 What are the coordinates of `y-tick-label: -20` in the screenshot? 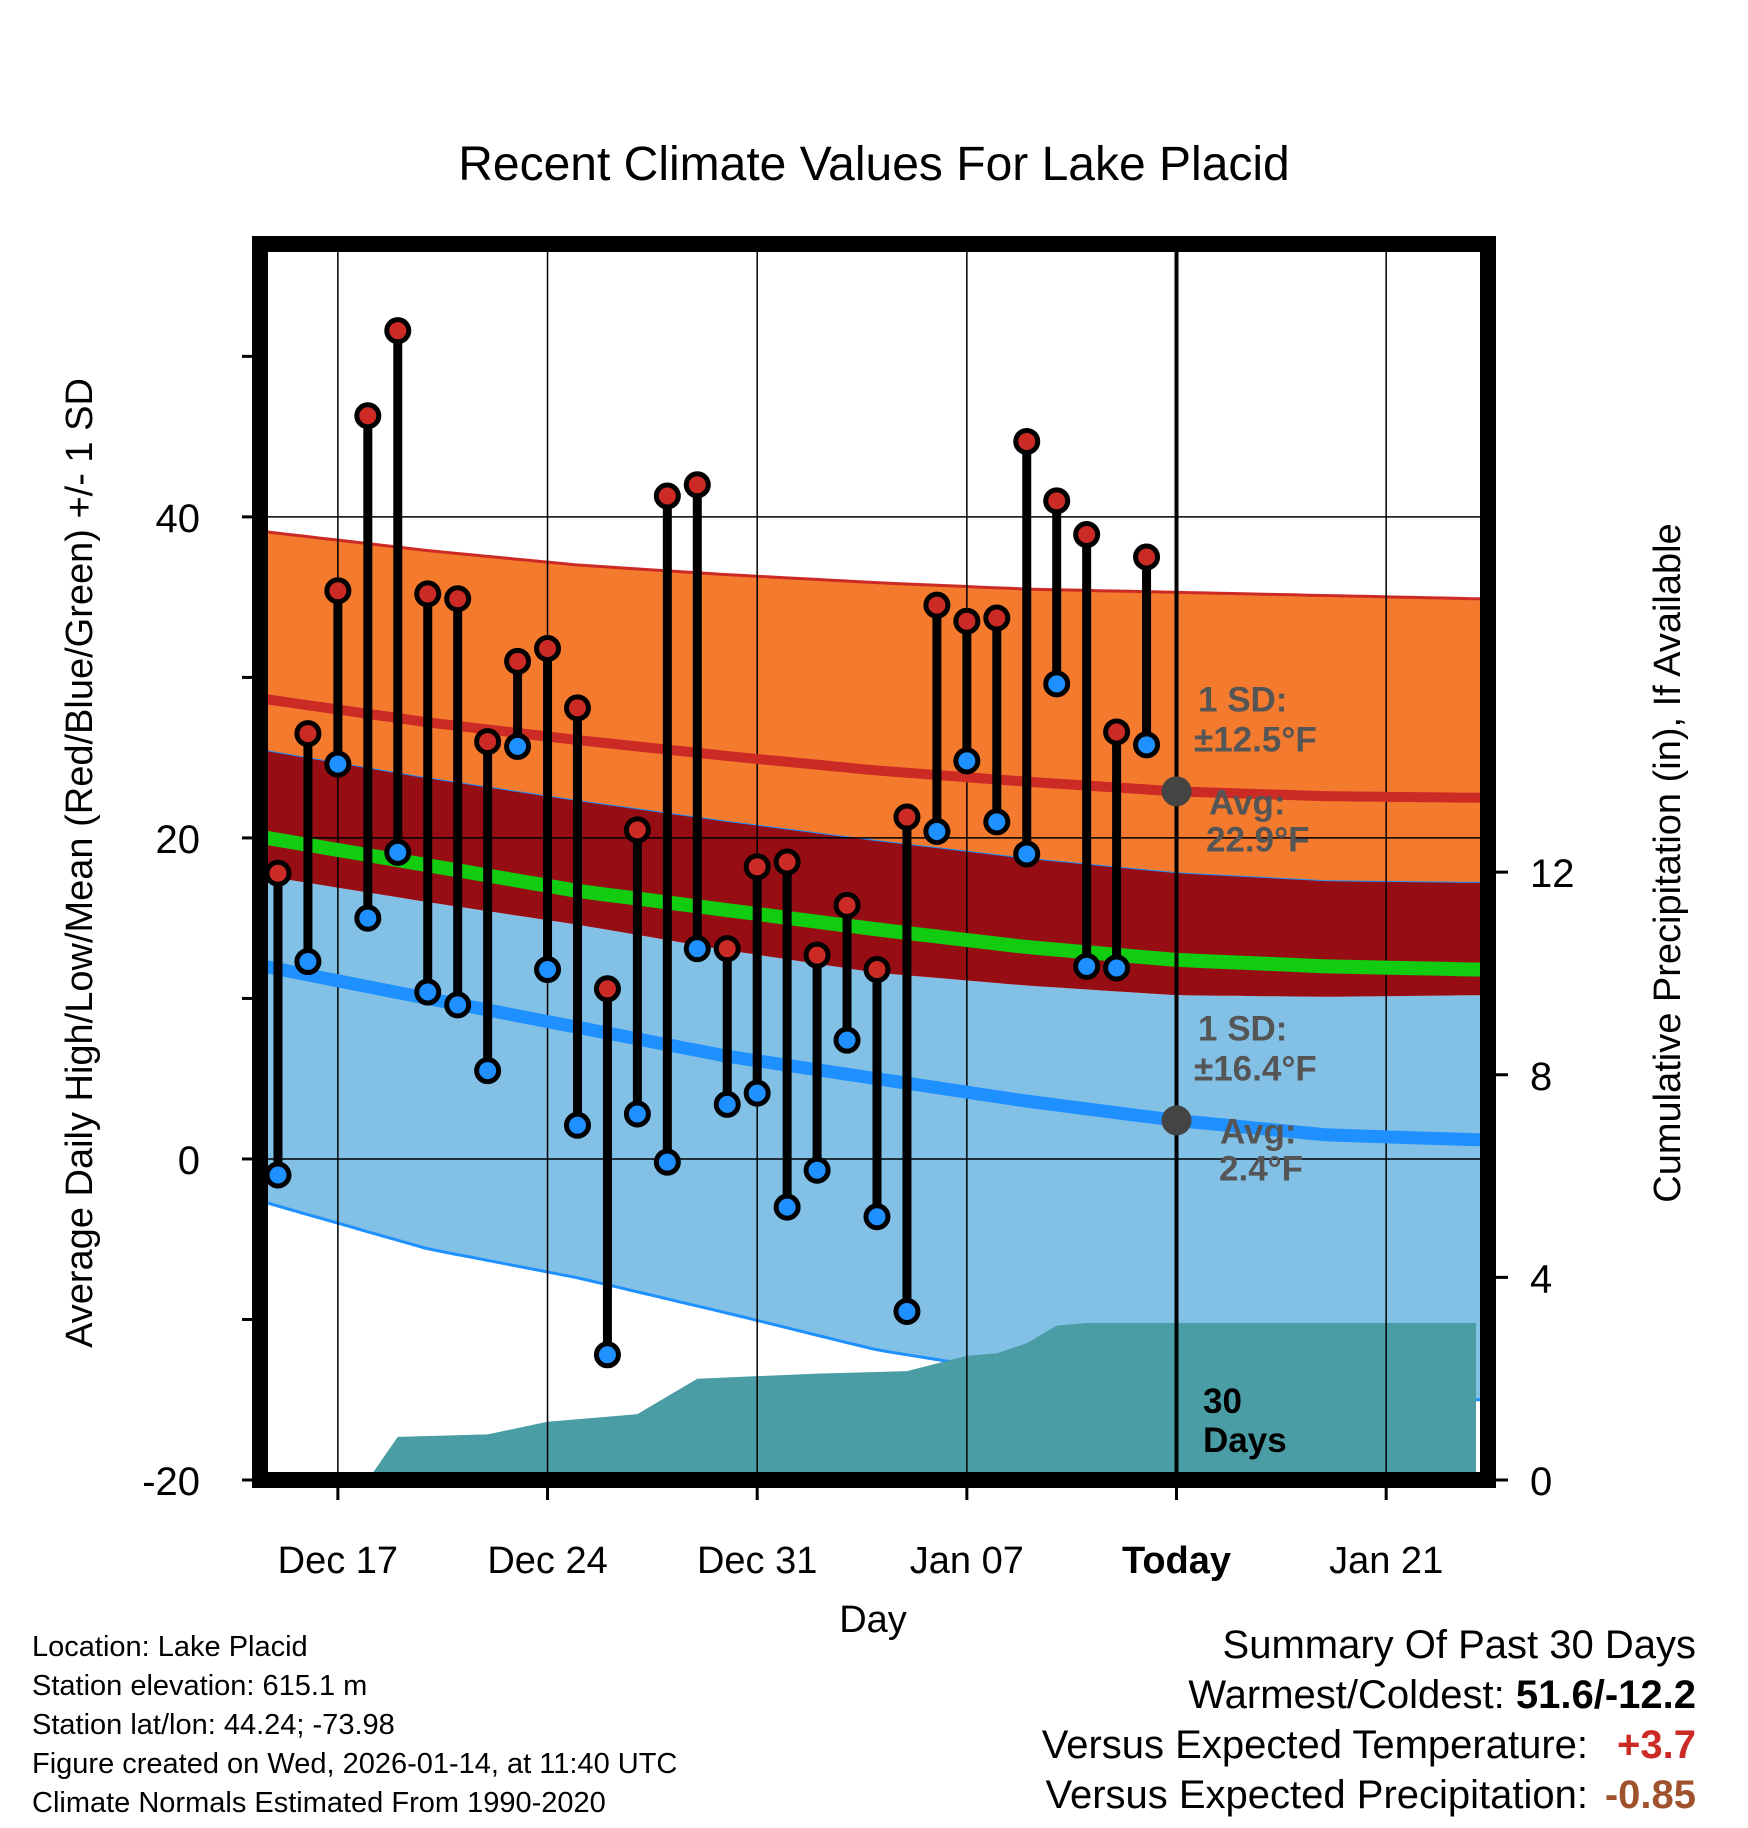 It's located at (171, 1482).